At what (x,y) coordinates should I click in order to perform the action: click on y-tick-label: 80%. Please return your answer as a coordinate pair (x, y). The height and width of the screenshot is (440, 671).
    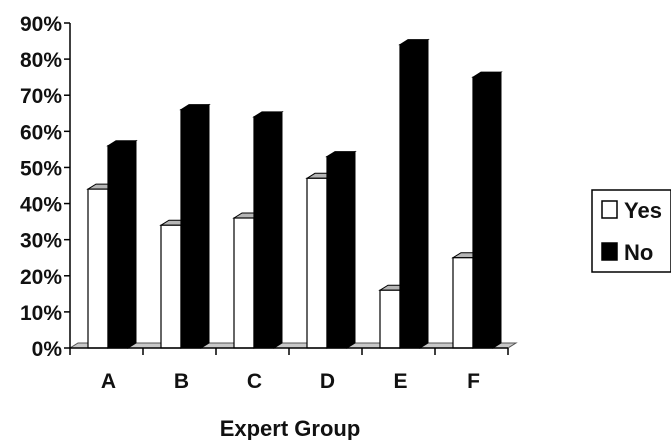
    Looking at the image, I should click on (41, 60).